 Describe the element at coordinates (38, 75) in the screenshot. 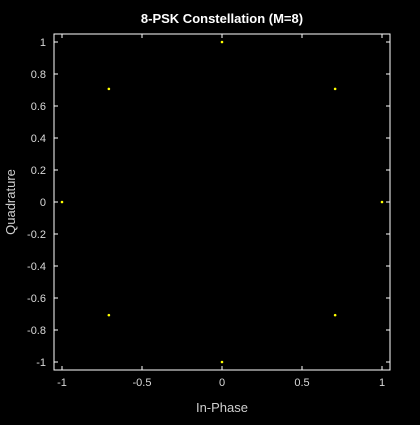

I see `y-tick-label: 0.8` at that location.